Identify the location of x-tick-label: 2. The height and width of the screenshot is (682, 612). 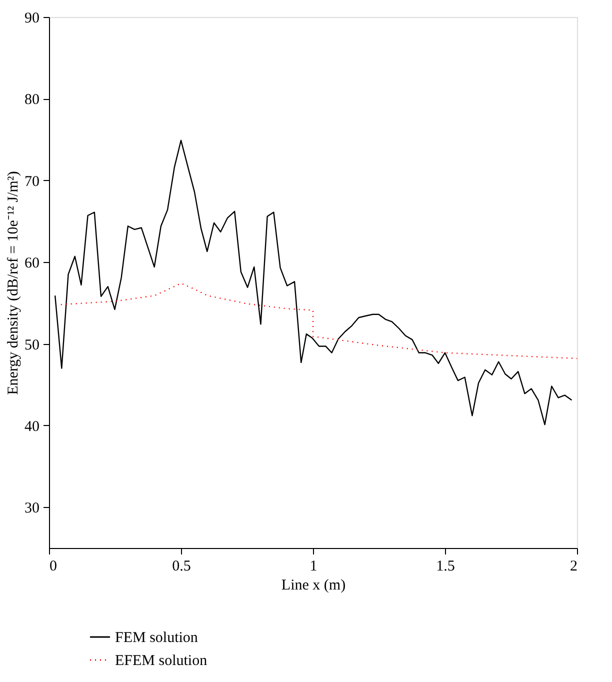
(574, 566).